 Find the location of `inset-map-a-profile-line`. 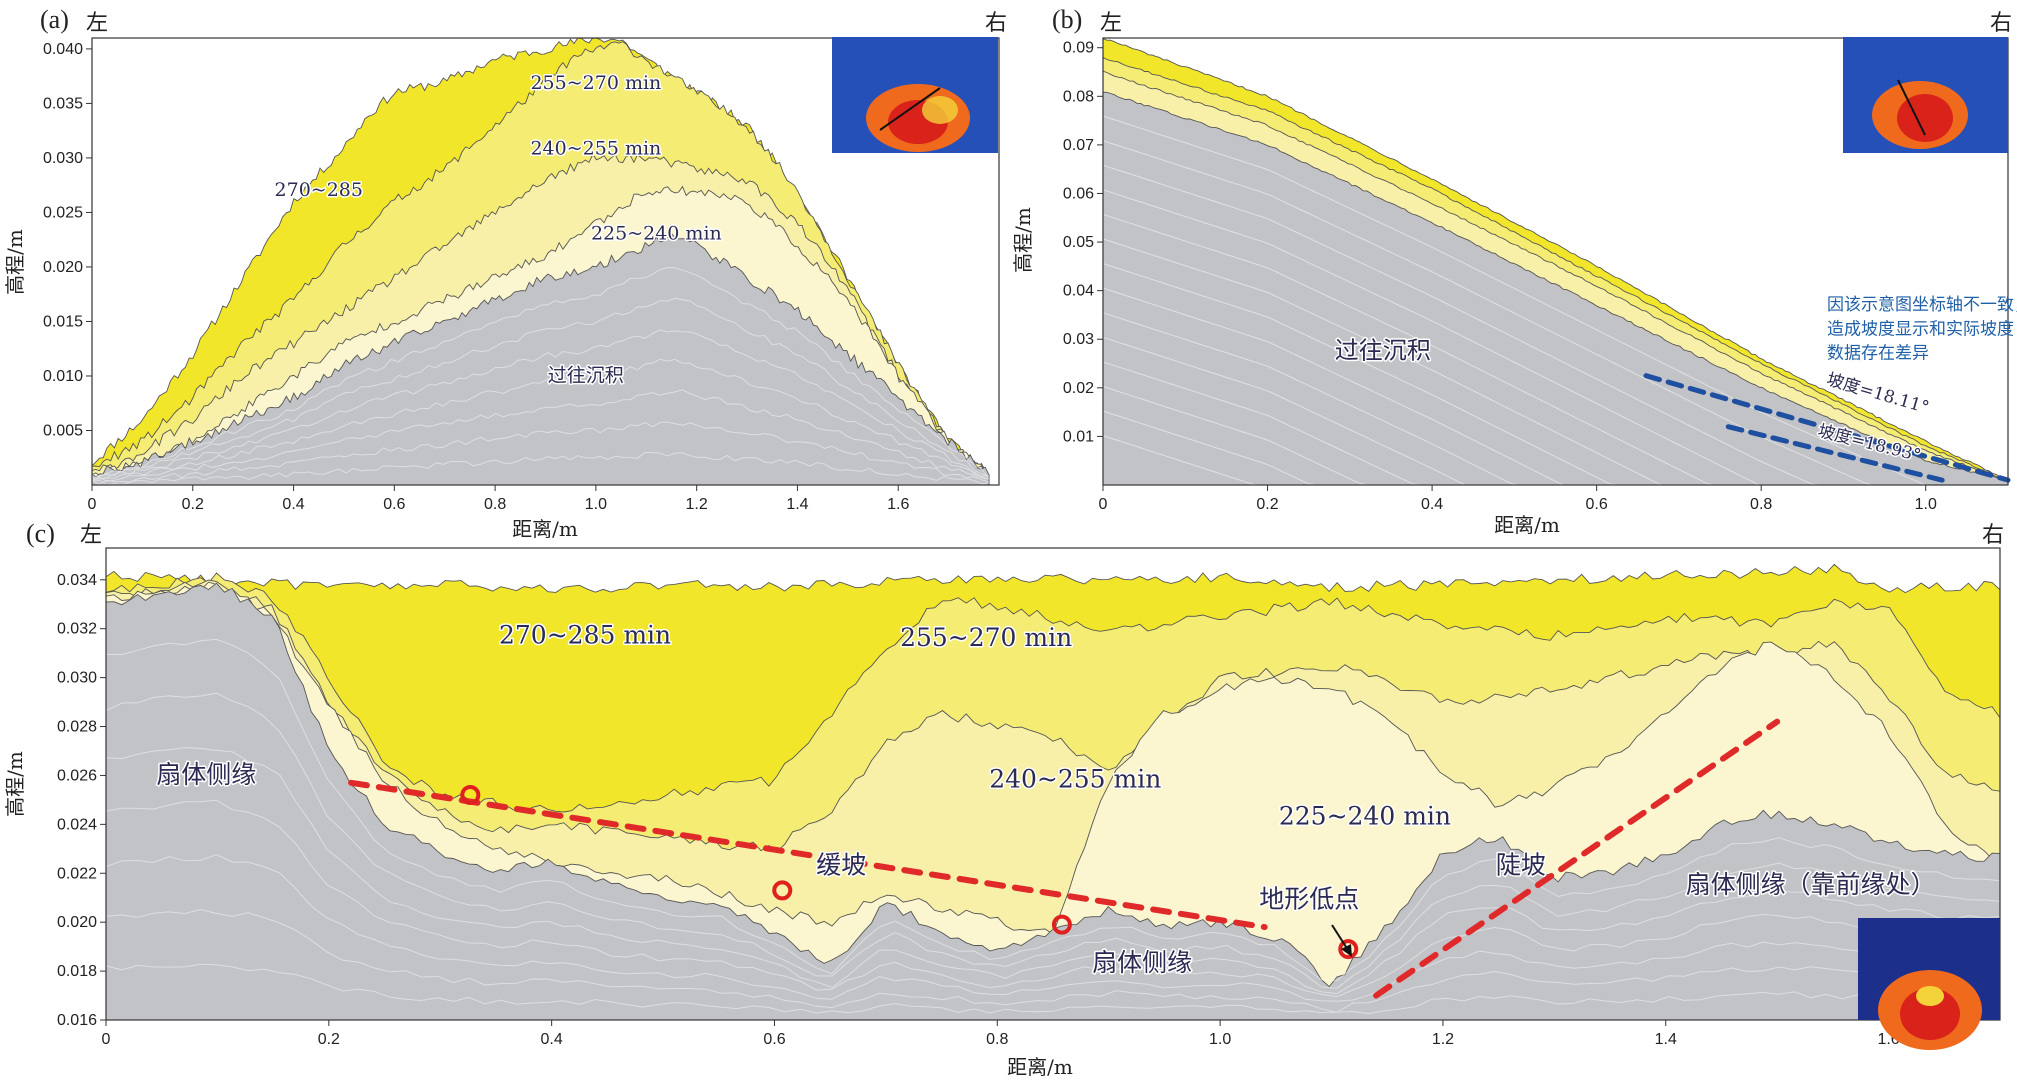

inset-map-a-profile-line is located at coordinates (910, 109).